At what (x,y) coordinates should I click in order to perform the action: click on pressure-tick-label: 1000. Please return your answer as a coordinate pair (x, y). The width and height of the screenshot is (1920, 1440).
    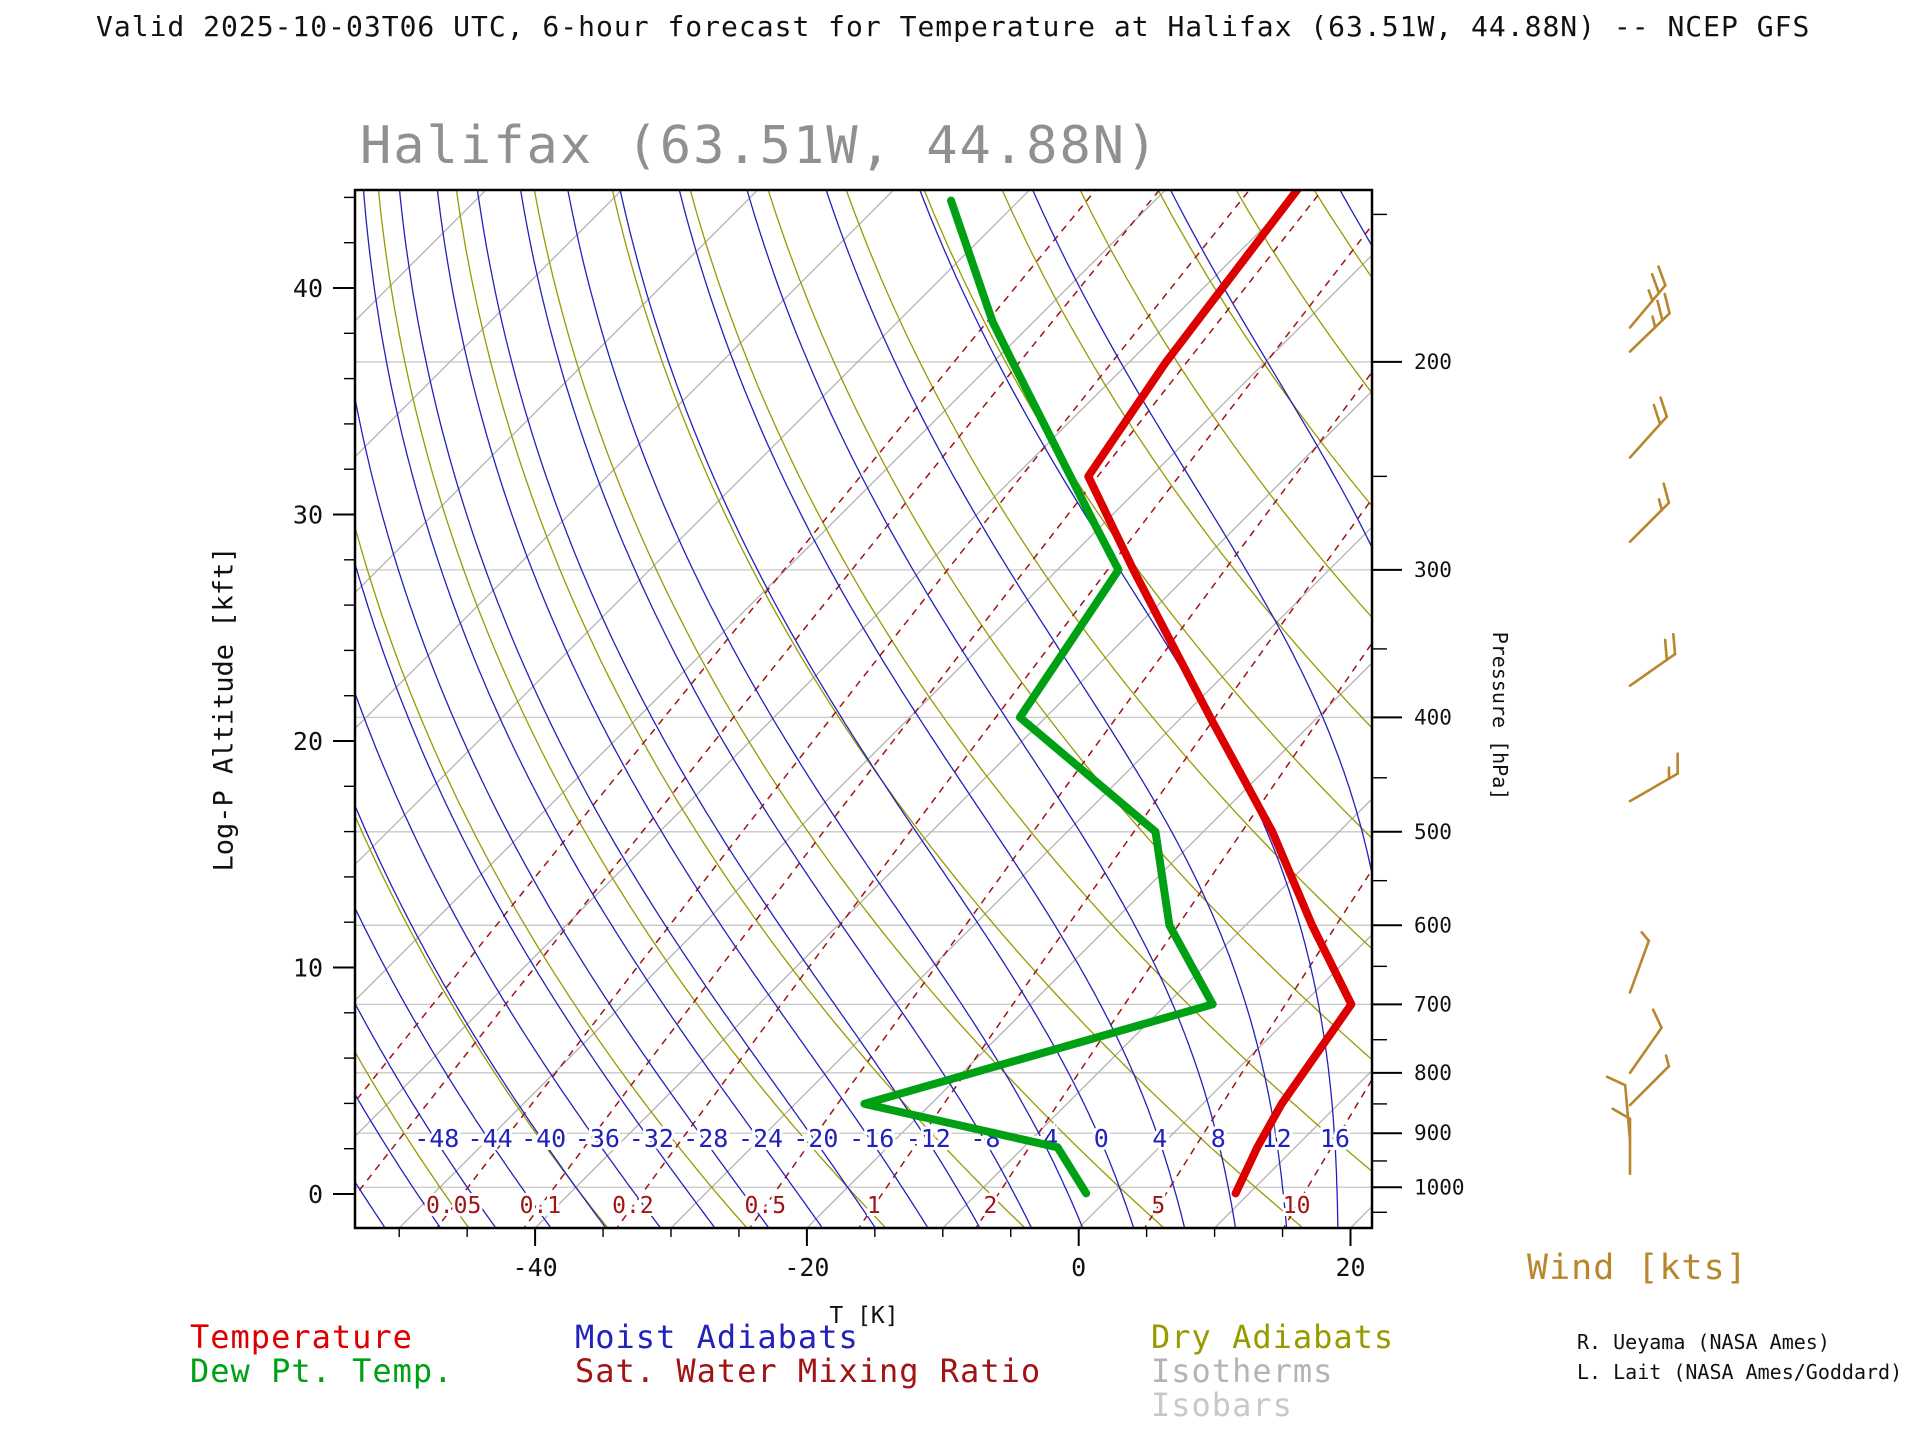
    Looking at the image, I should click on (1439, 1187).